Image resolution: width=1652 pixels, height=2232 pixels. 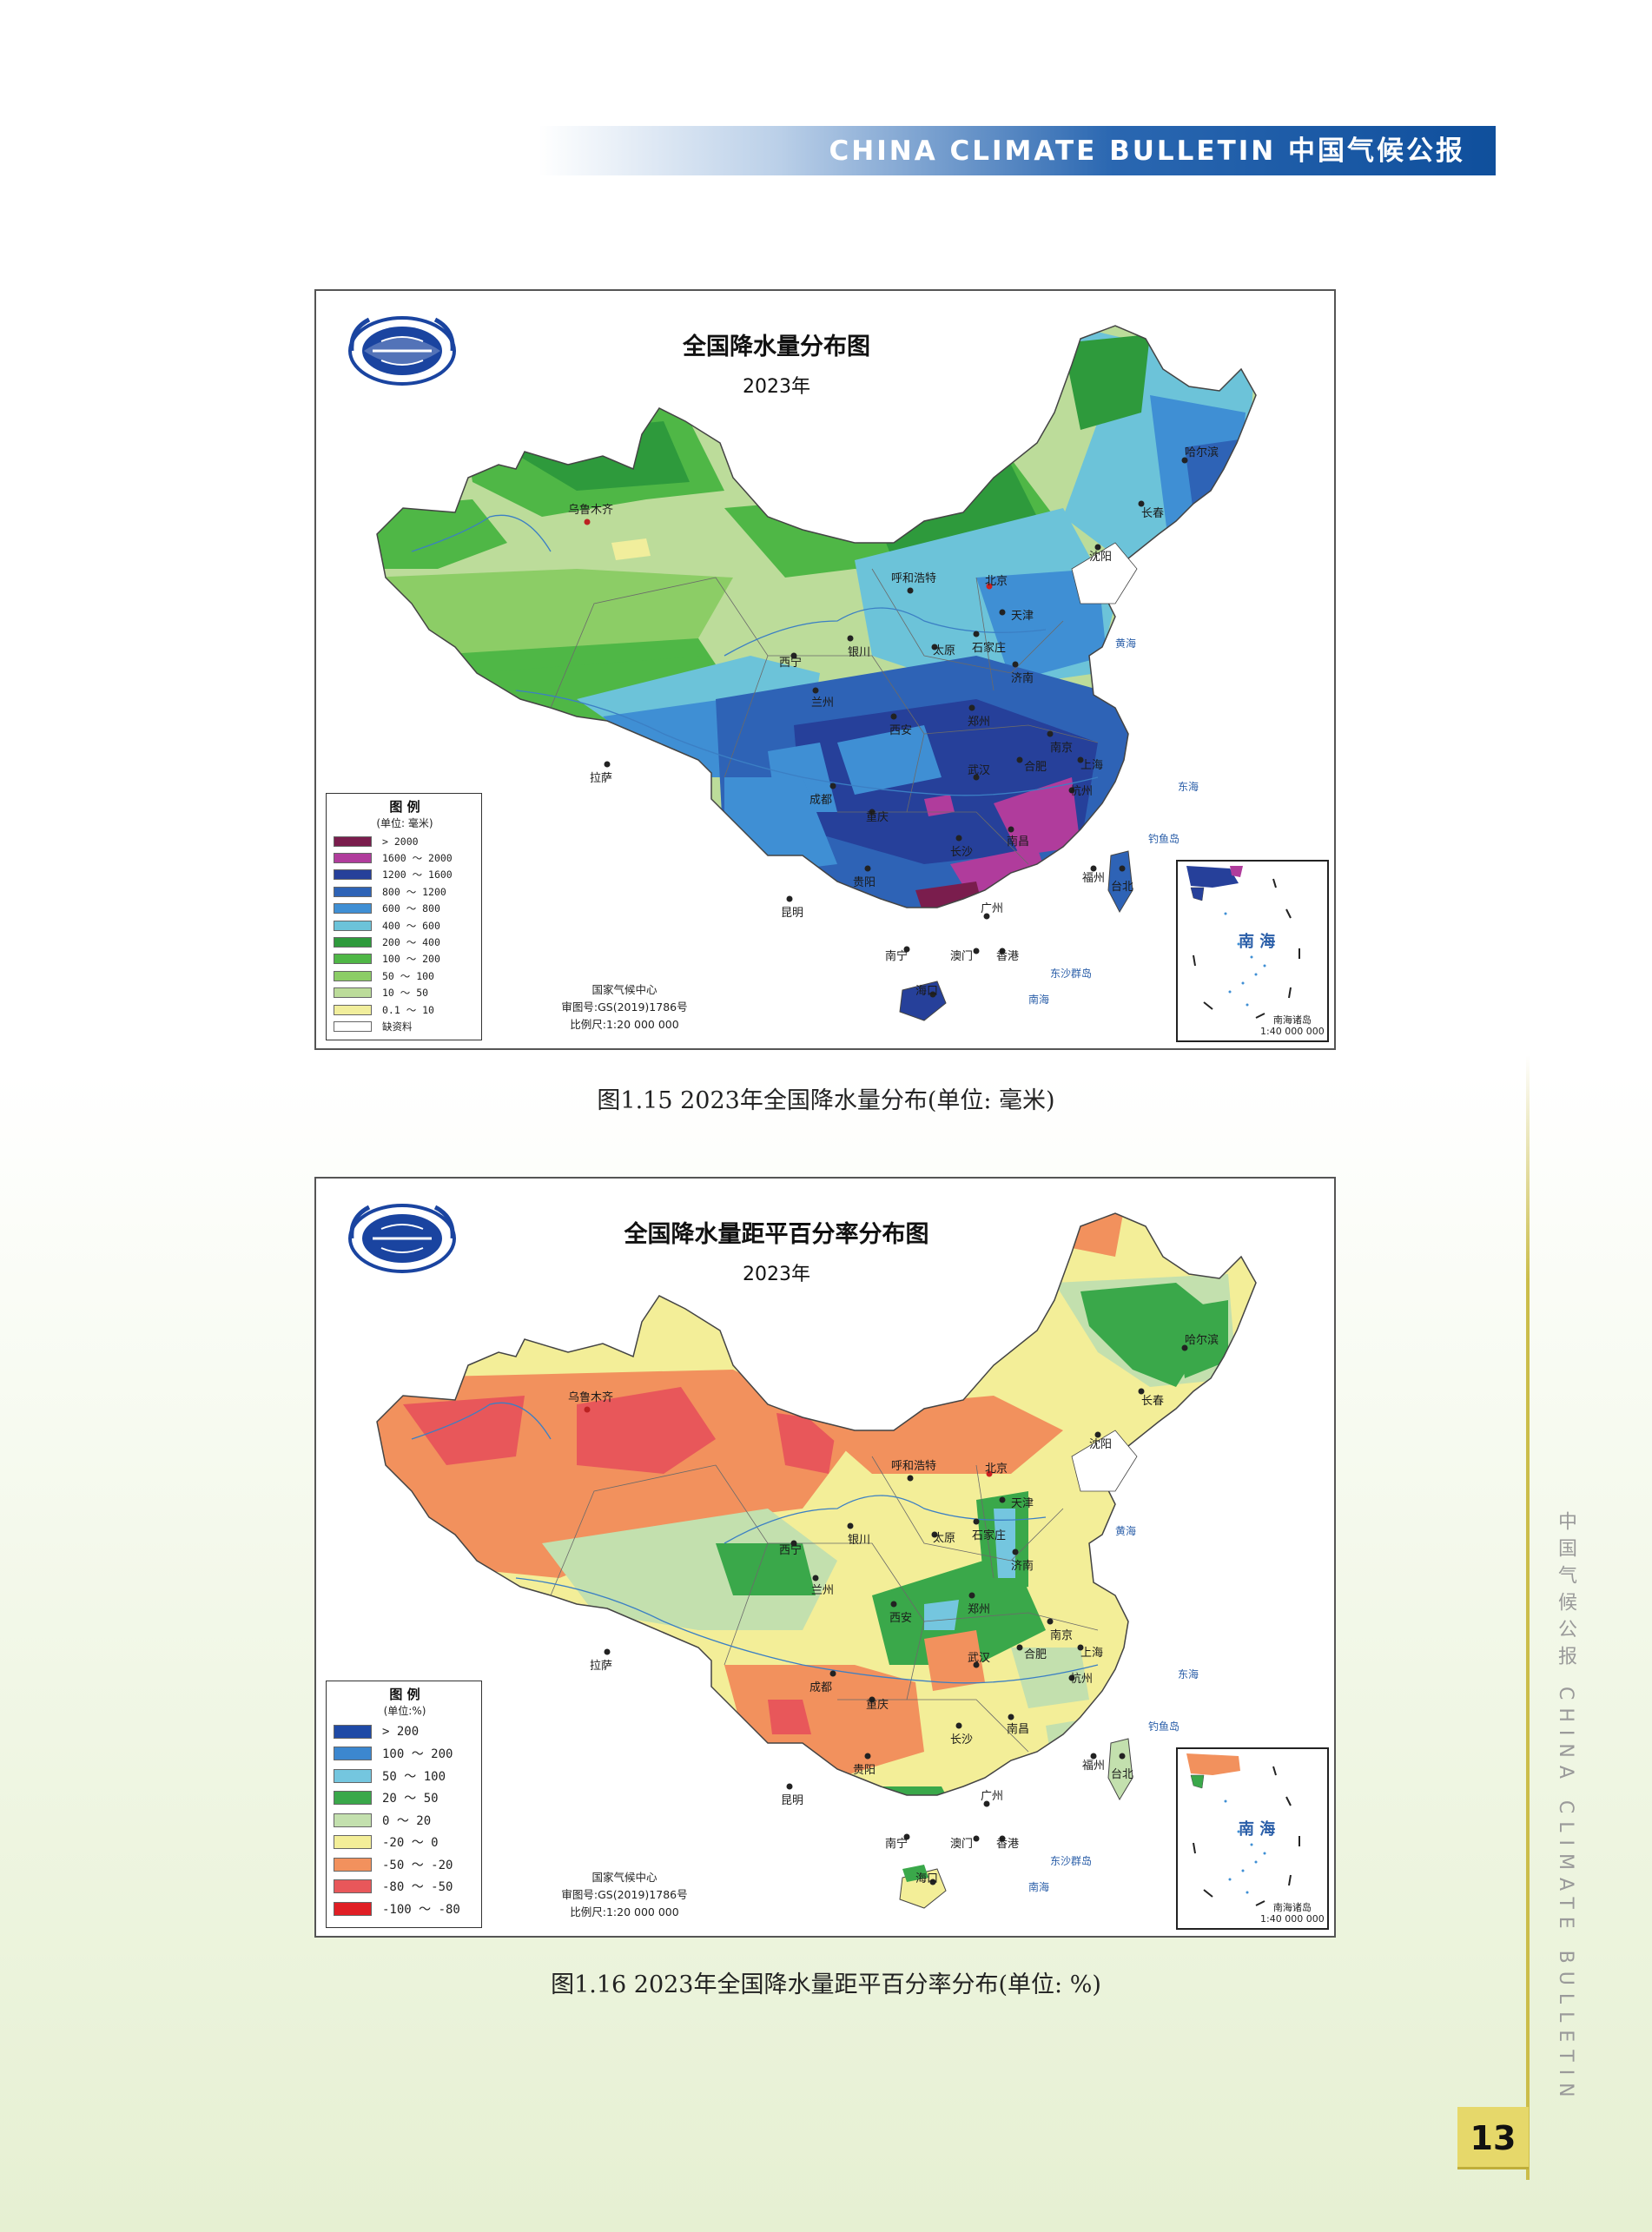 I want to click on legend-label: 1600 ～ 2000, so click(x=417, y=858).